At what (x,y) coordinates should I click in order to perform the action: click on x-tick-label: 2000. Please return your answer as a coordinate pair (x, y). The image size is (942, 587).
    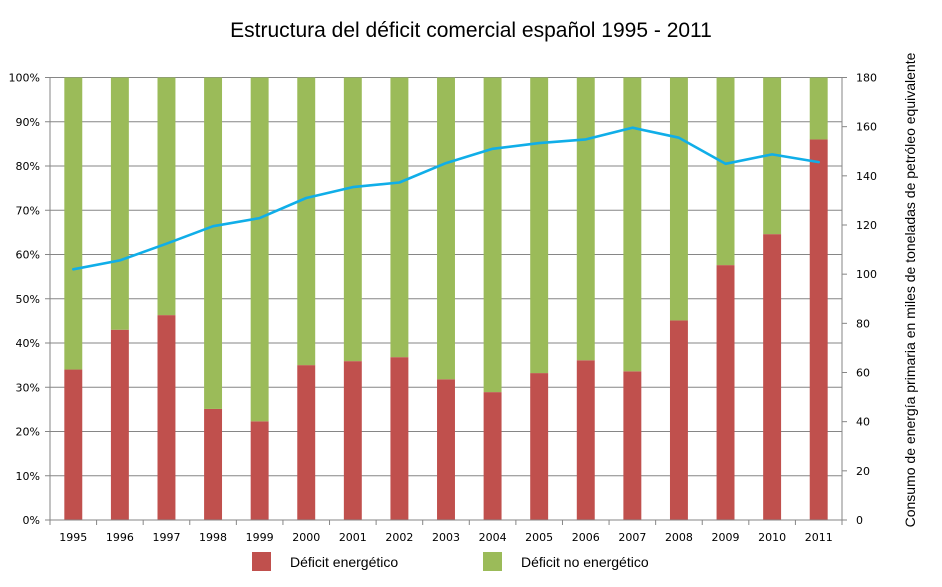
    Looking at the image, I should click on (306, 537).